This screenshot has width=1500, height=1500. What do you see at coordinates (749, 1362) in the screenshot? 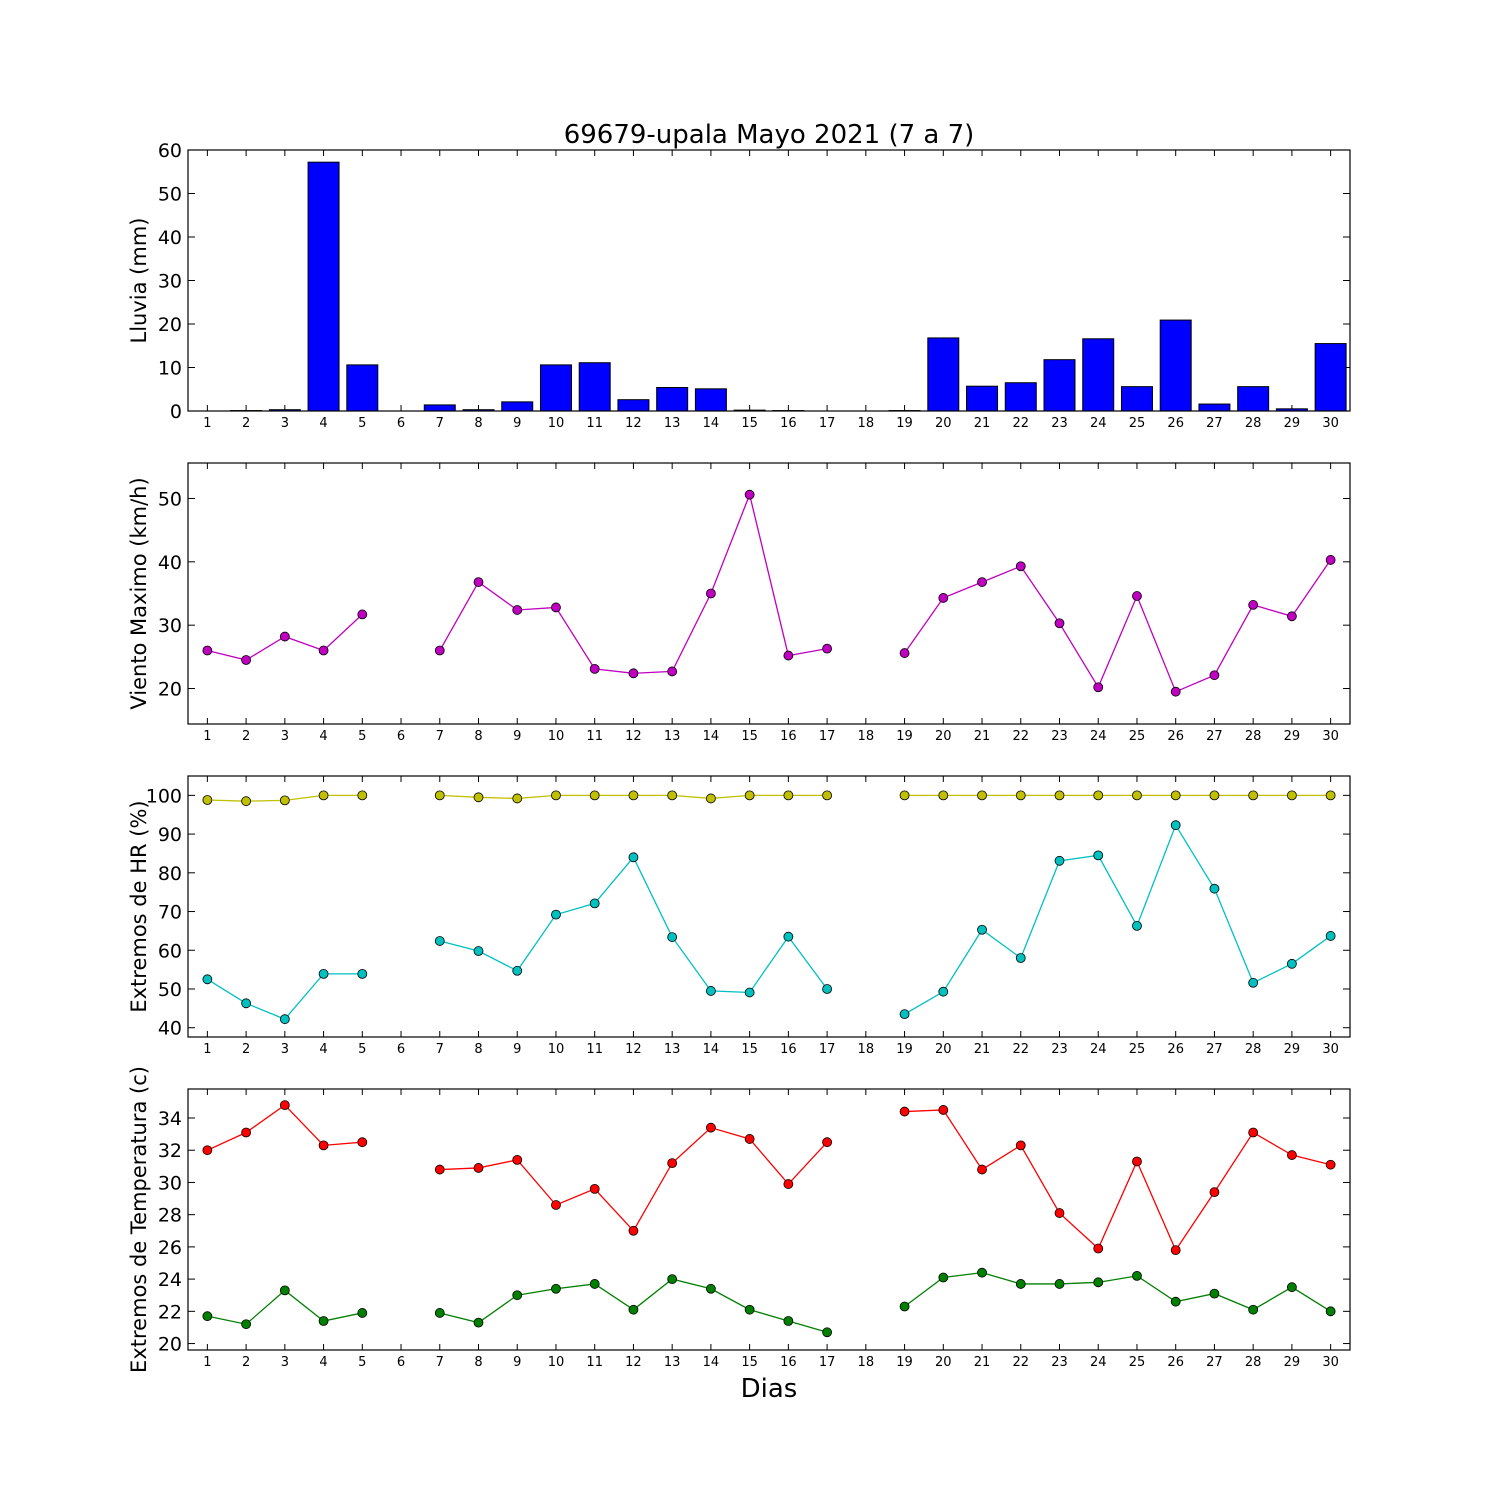
I see `x-tick-label: 15` at bounding box center [749, 1362].